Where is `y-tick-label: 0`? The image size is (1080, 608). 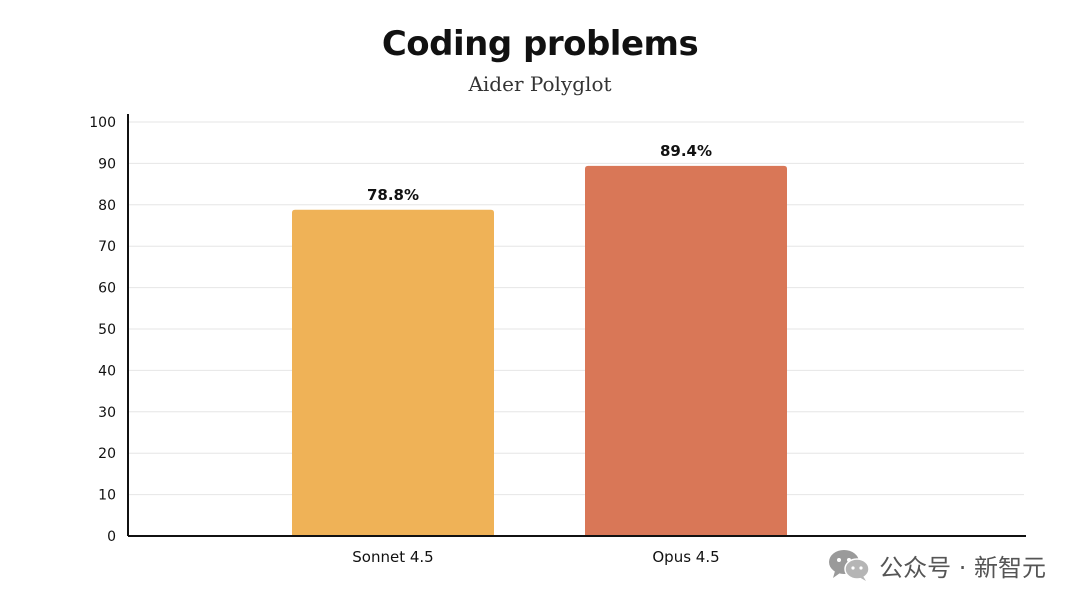 y-tick-label: 0 is located at coordinates (111, 537).